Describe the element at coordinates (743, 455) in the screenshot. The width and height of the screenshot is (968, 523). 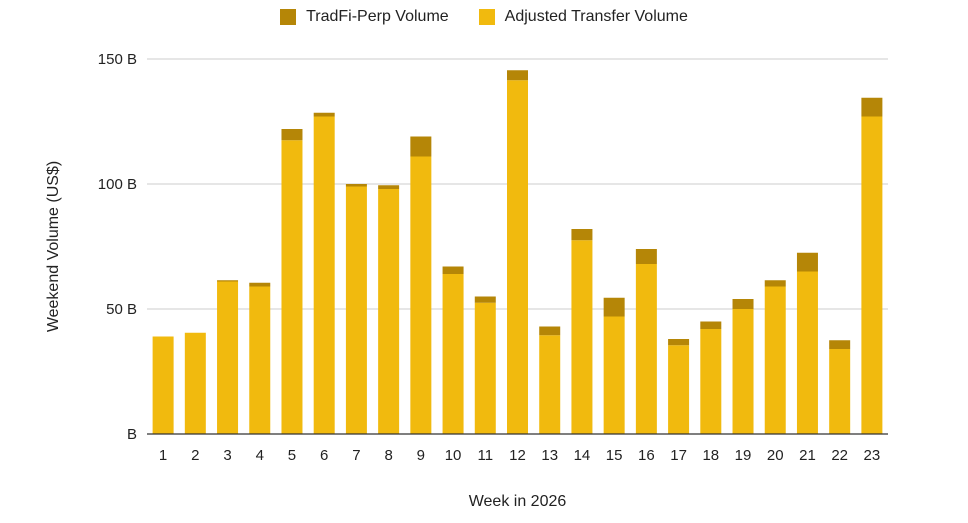
I see `x-tick-label: 19` at that location.